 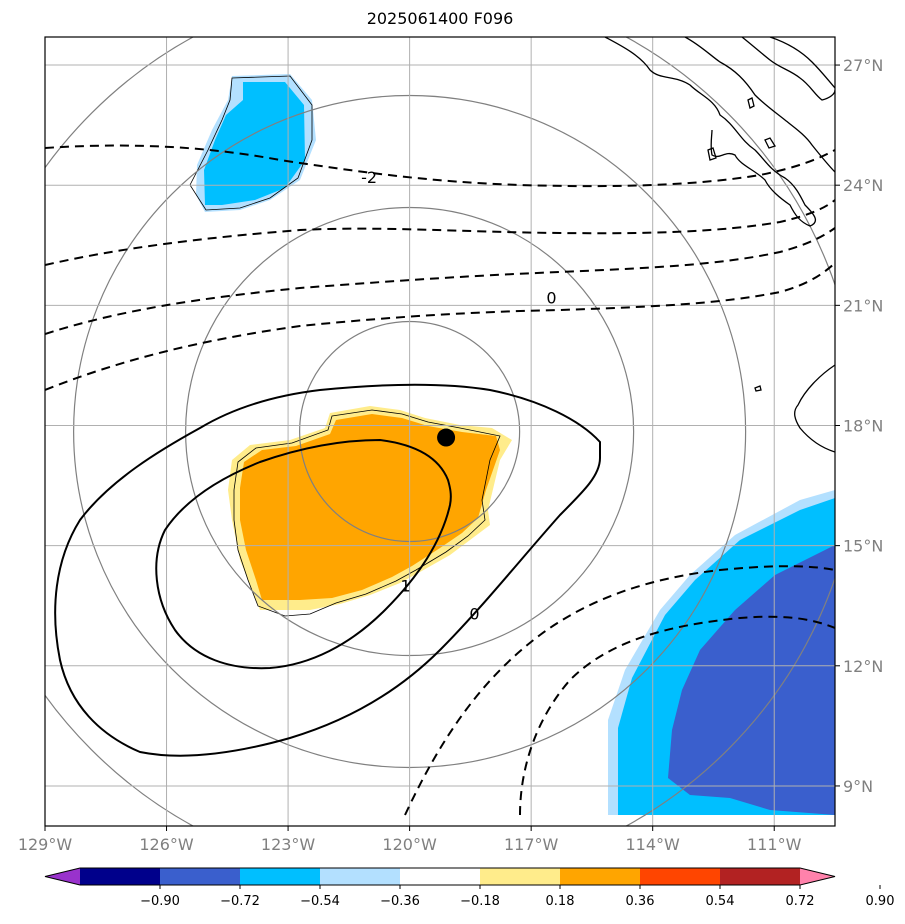 I want to click on lon-tick-label: 117°W, so click(x=531, y=844).